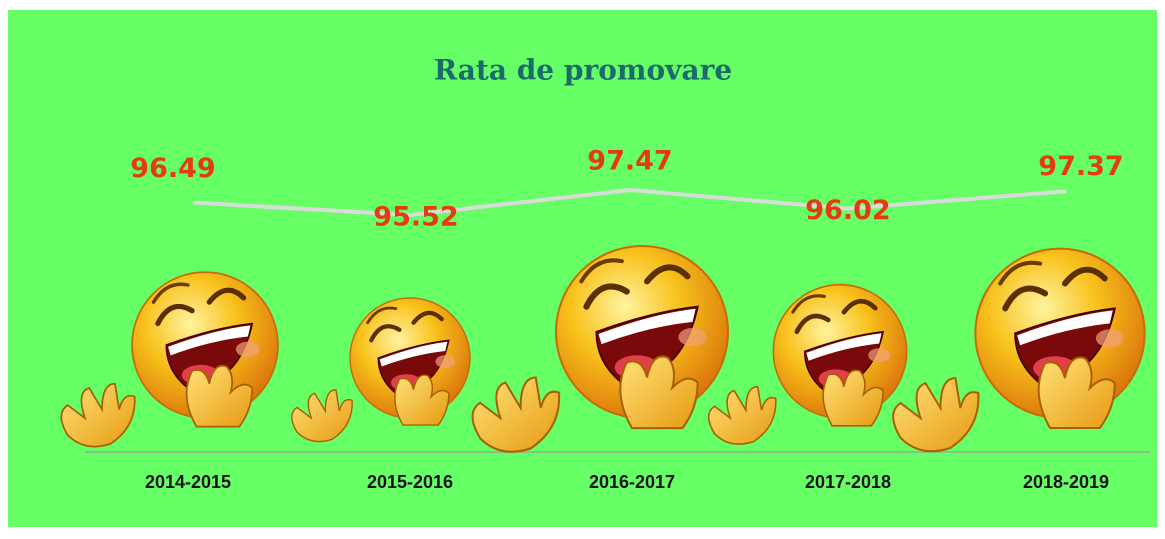 The height and width of the screenshot is (539, 1165). I want to click on value-label: 97.37, so click(1080, 166).